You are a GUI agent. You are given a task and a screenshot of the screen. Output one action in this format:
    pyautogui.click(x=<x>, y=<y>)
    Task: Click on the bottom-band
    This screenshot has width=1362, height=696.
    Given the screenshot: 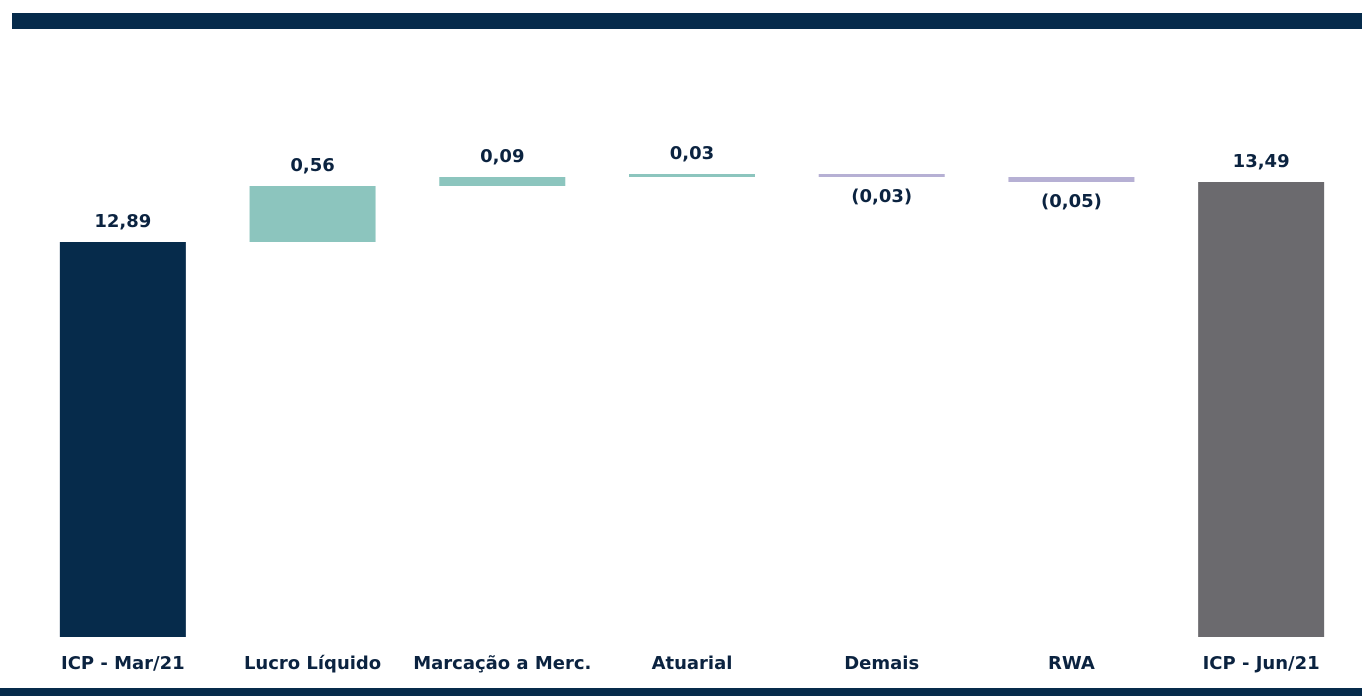 What is the action you would take?
    pyautogui.click(x=681, y=692)
    